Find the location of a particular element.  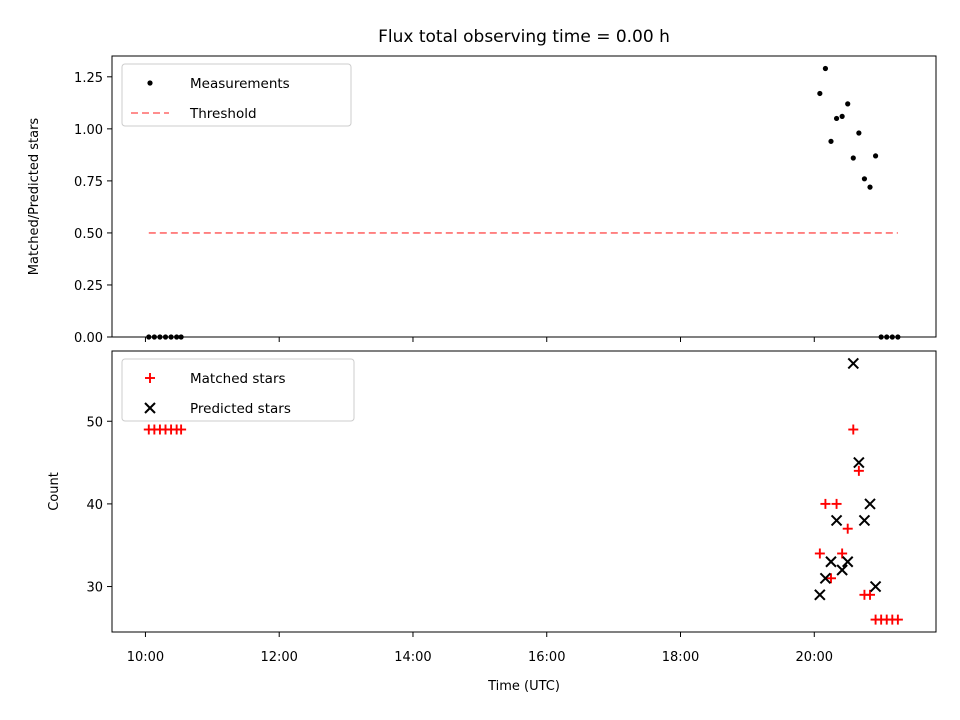

y-tick-label: 1.00 is located at coordinates (88, 130).